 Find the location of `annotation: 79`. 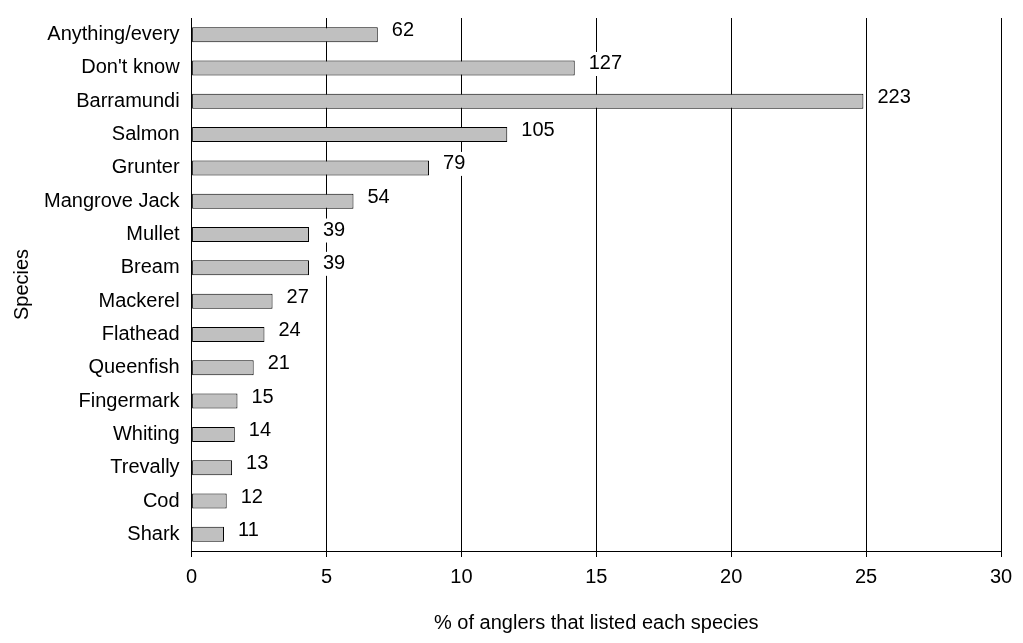

annotation: 79 is located at coordinates (454, 162).